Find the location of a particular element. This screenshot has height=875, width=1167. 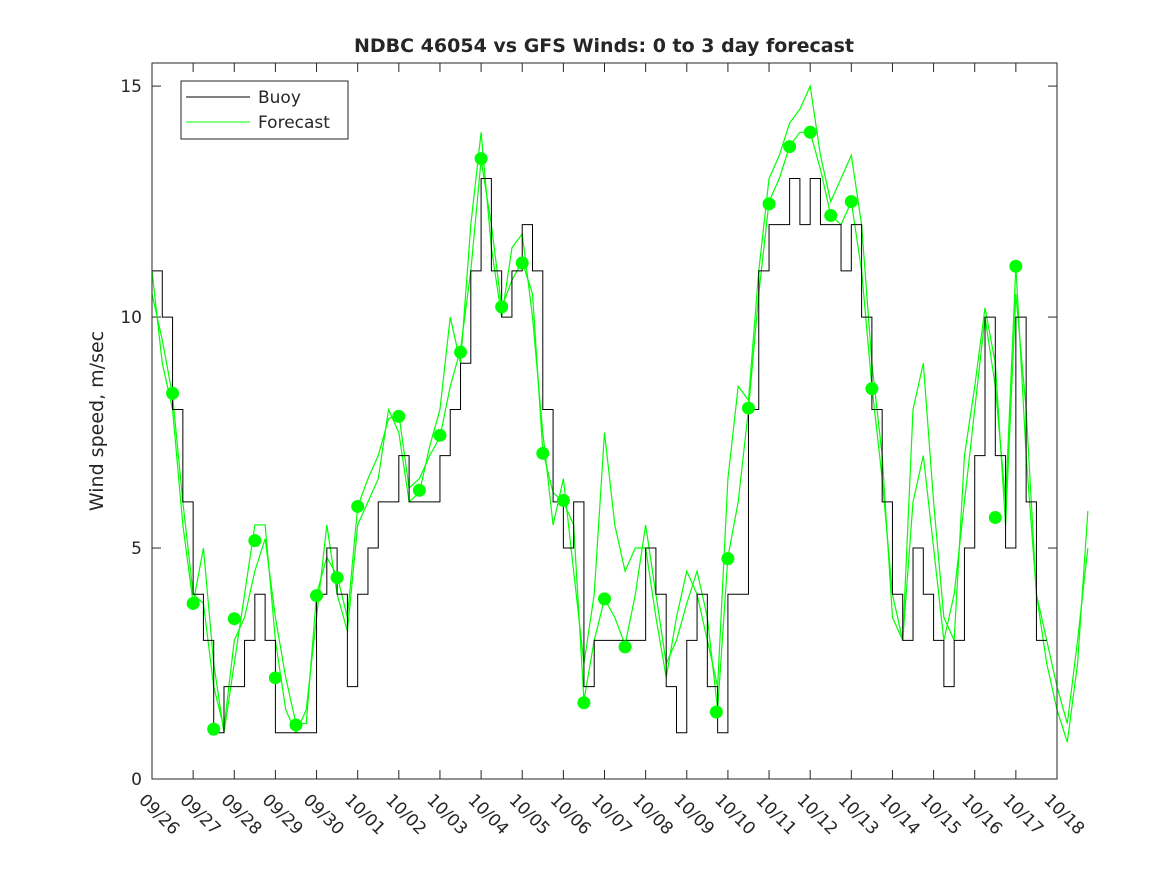

y-tick-label: 10 is located at coordinates (131, 318).